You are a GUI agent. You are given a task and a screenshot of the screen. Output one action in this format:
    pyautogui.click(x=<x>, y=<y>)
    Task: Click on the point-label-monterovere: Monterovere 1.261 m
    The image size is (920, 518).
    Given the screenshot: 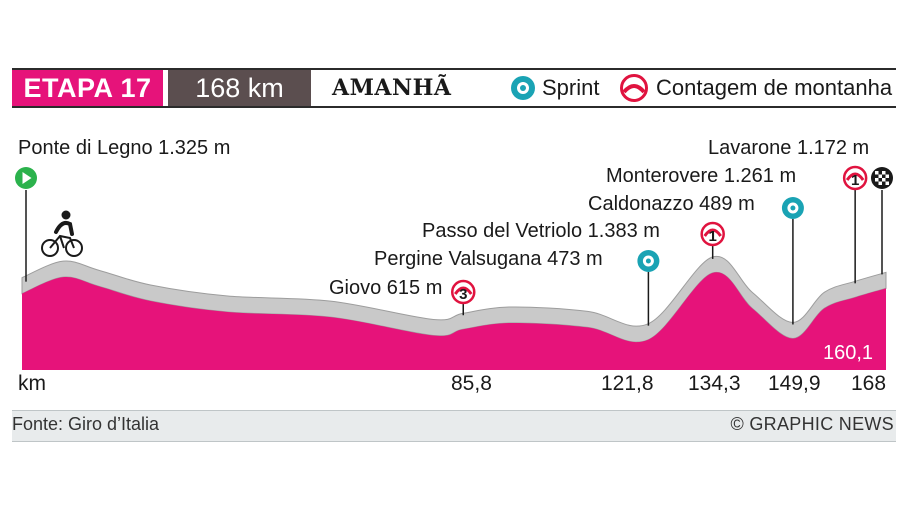 What is the action you would take?
    pyautogui.click(x=701, y=176)
    